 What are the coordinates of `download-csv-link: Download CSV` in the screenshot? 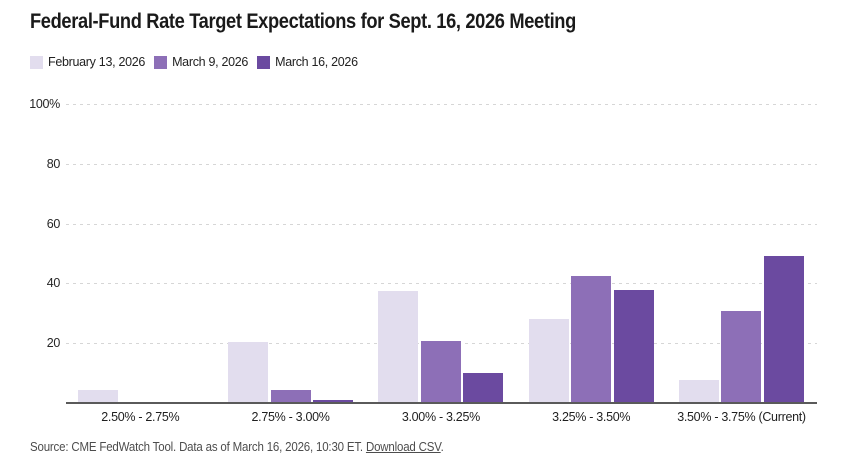 It's located at (403, 447).